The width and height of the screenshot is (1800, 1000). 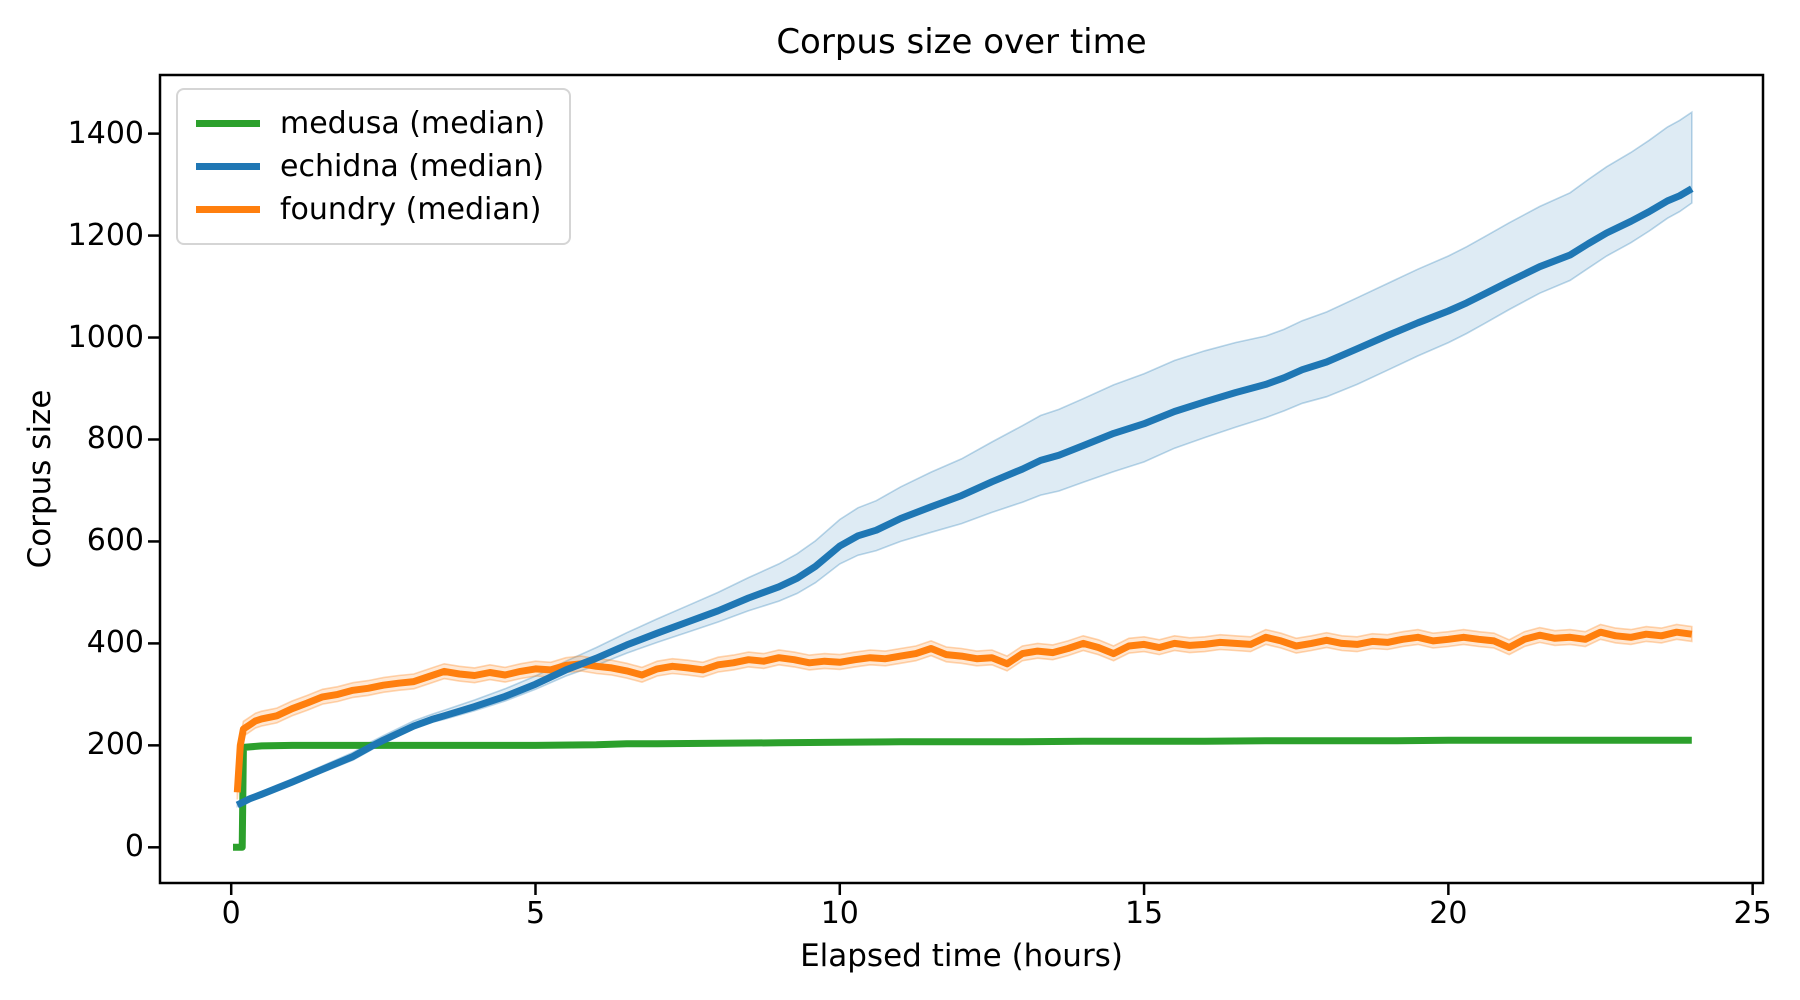 I want to click on x-axis-label: Elapsed time (hours), so click(x=961, y=956).